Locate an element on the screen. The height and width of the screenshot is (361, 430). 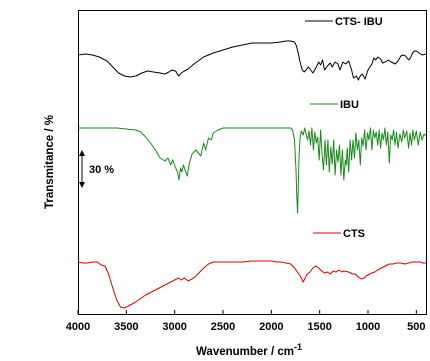
scale-bar-label: 30 % is located at coordinates (101, 170).